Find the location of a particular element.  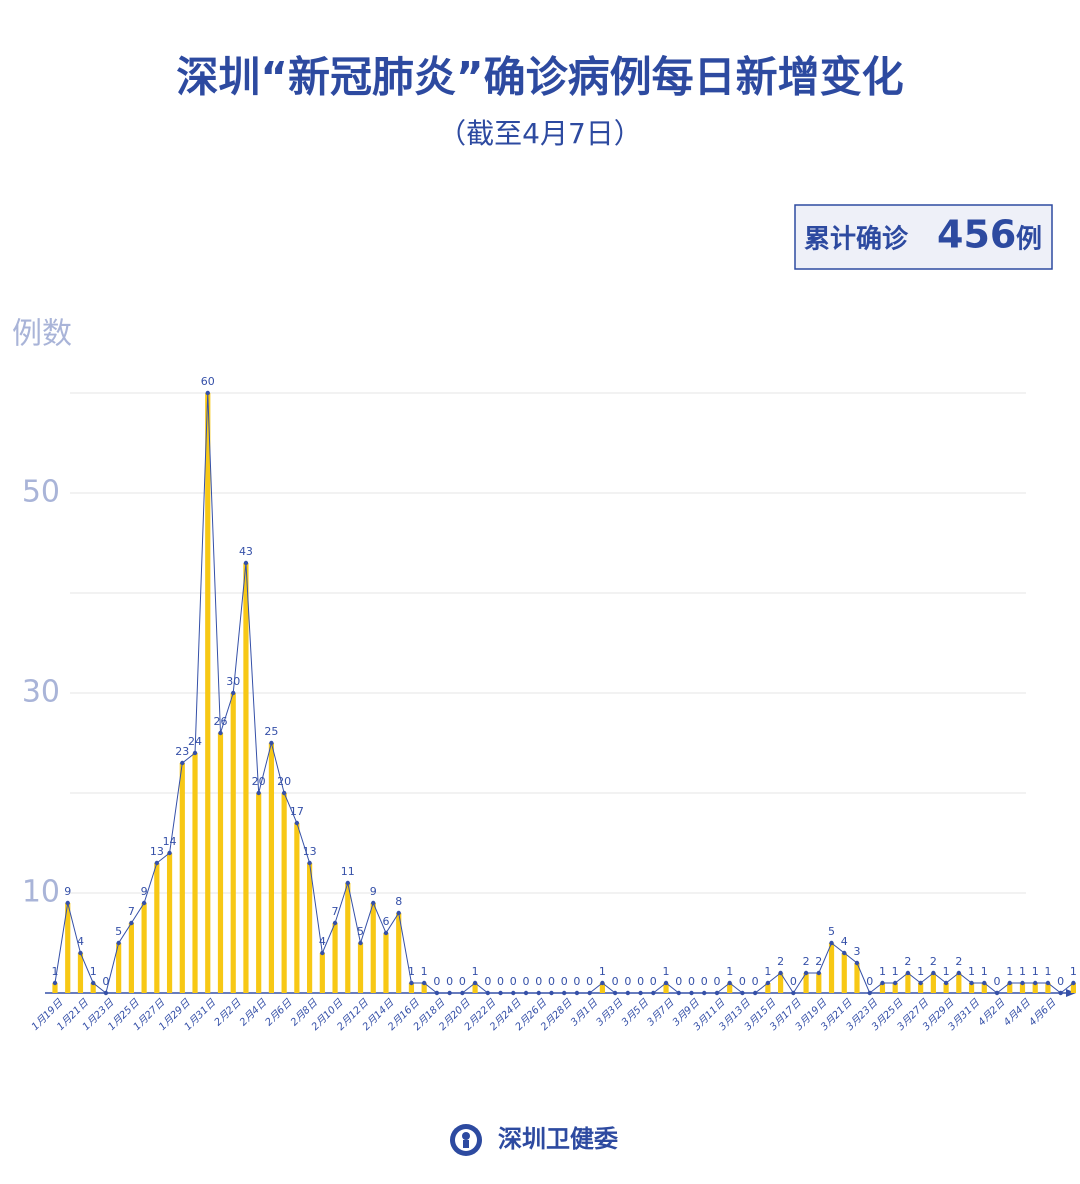

data-label: 43 is located at coordinates (246, 551).